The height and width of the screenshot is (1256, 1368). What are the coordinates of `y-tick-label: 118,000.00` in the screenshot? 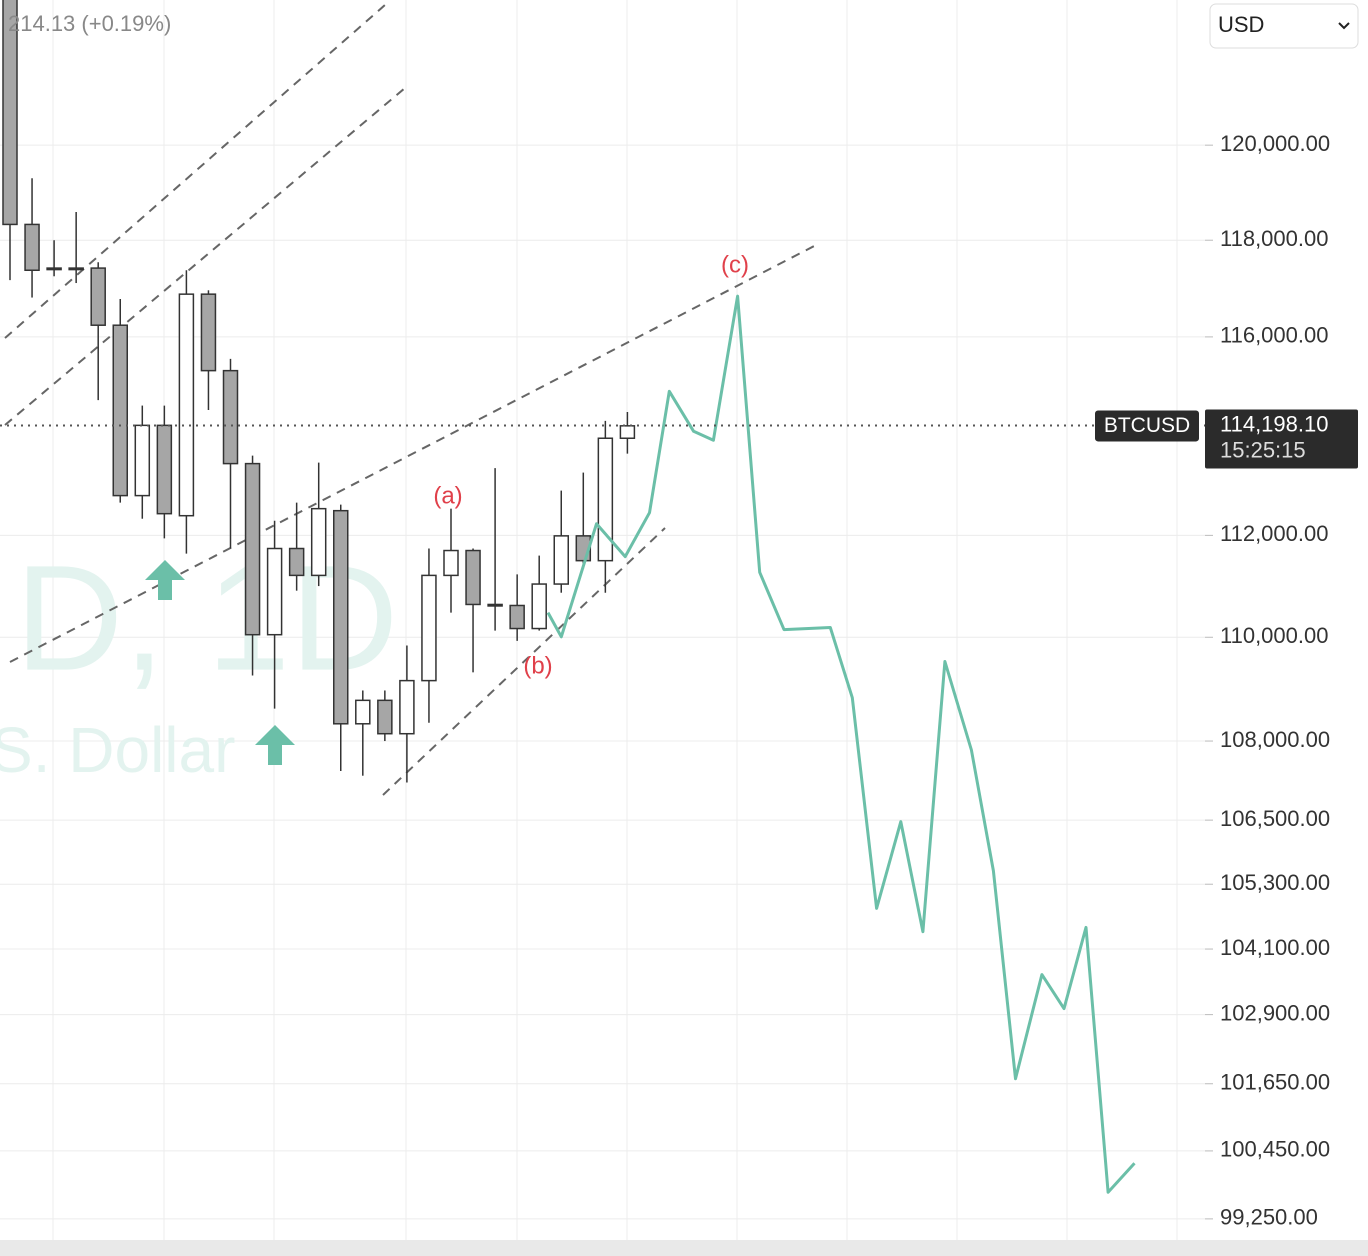 It's located at (1274, 238).